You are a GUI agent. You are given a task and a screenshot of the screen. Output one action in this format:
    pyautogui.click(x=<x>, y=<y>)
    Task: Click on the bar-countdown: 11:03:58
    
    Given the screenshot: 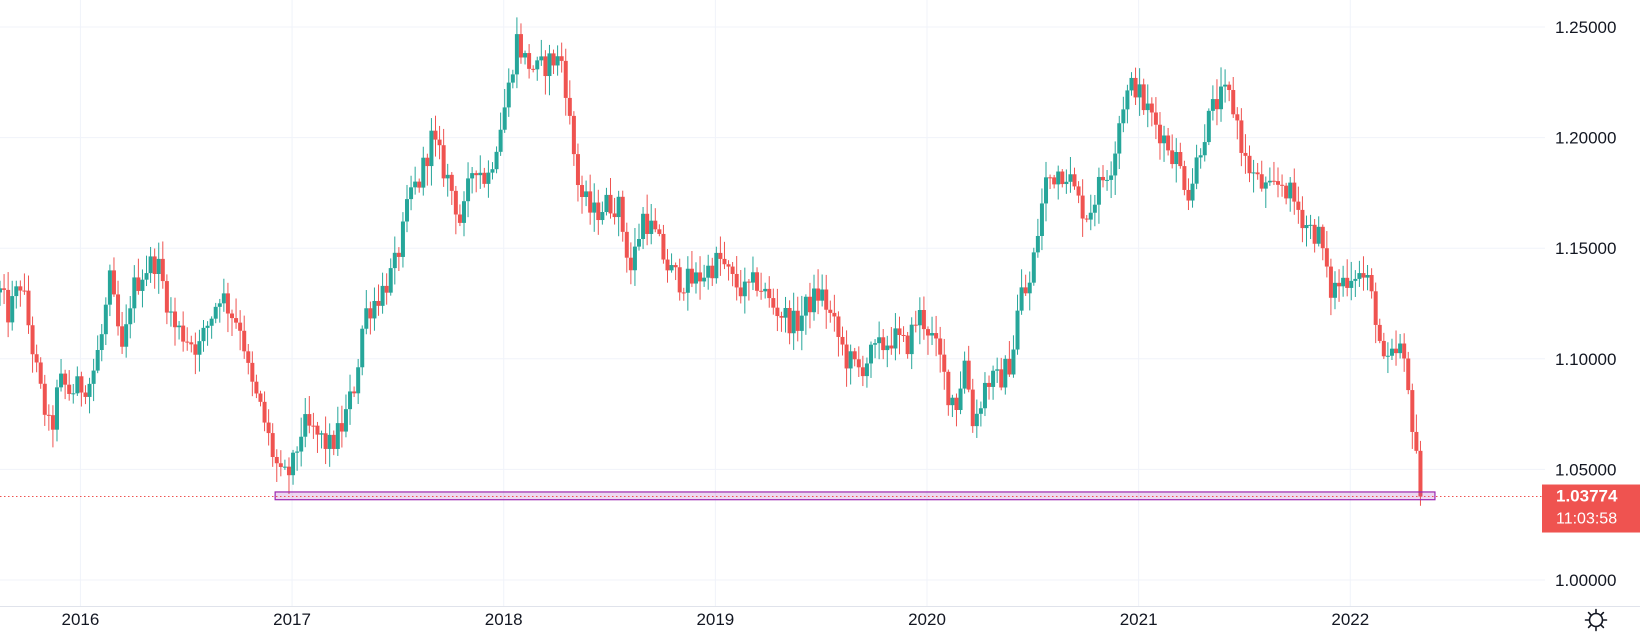 What is the action you would take?
    pyautogui.click(x=1586, y=519)
    